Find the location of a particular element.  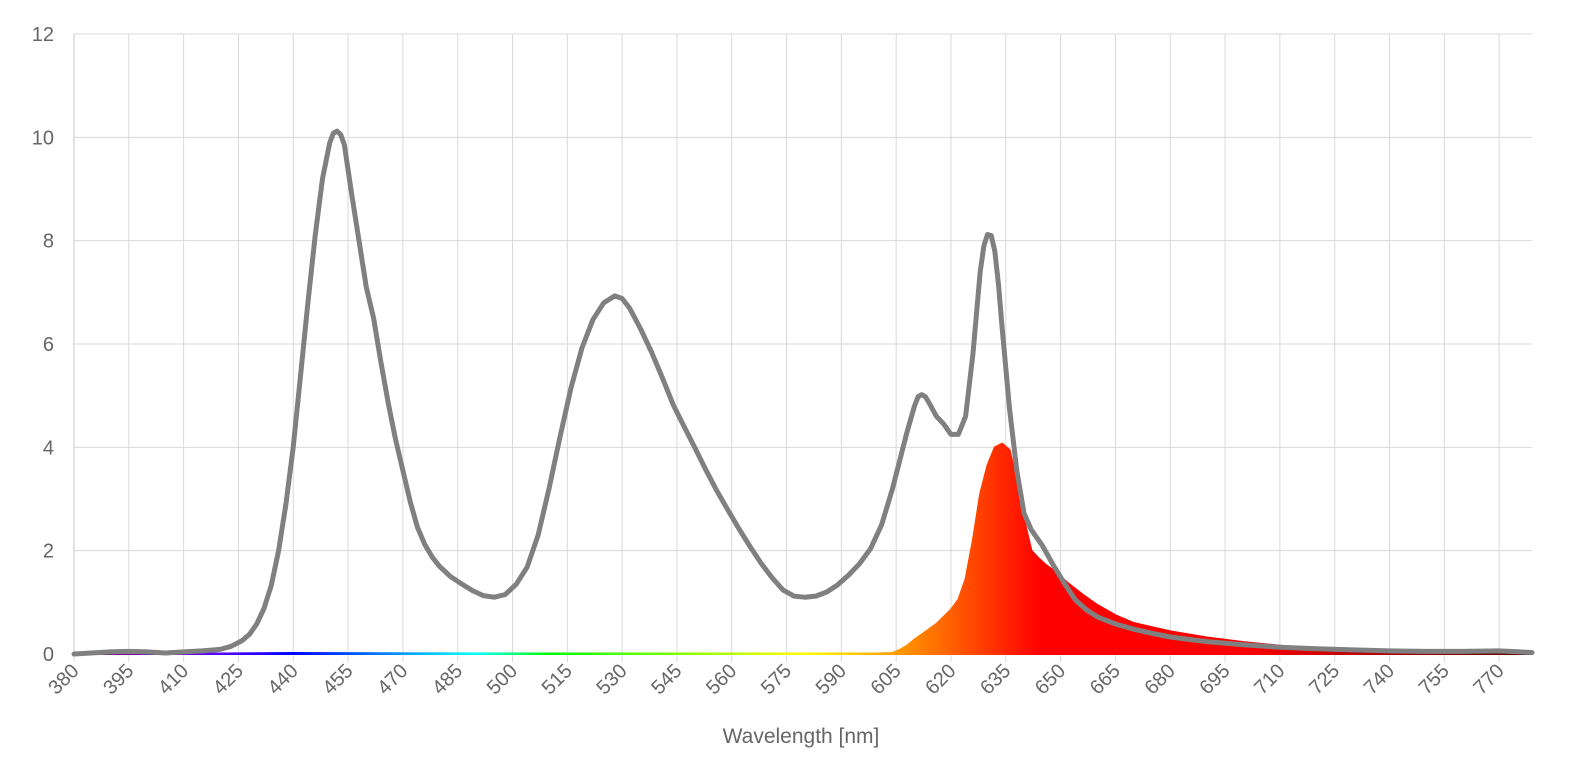

x-tick-label: 620 is located at coordinates (940, 679).